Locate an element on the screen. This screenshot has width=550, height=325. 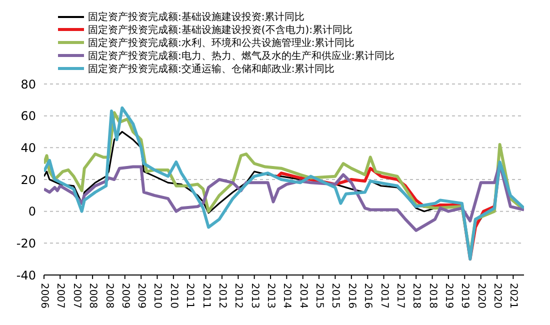
x-tick-label: 2006 is located at coordinates (44, 295).